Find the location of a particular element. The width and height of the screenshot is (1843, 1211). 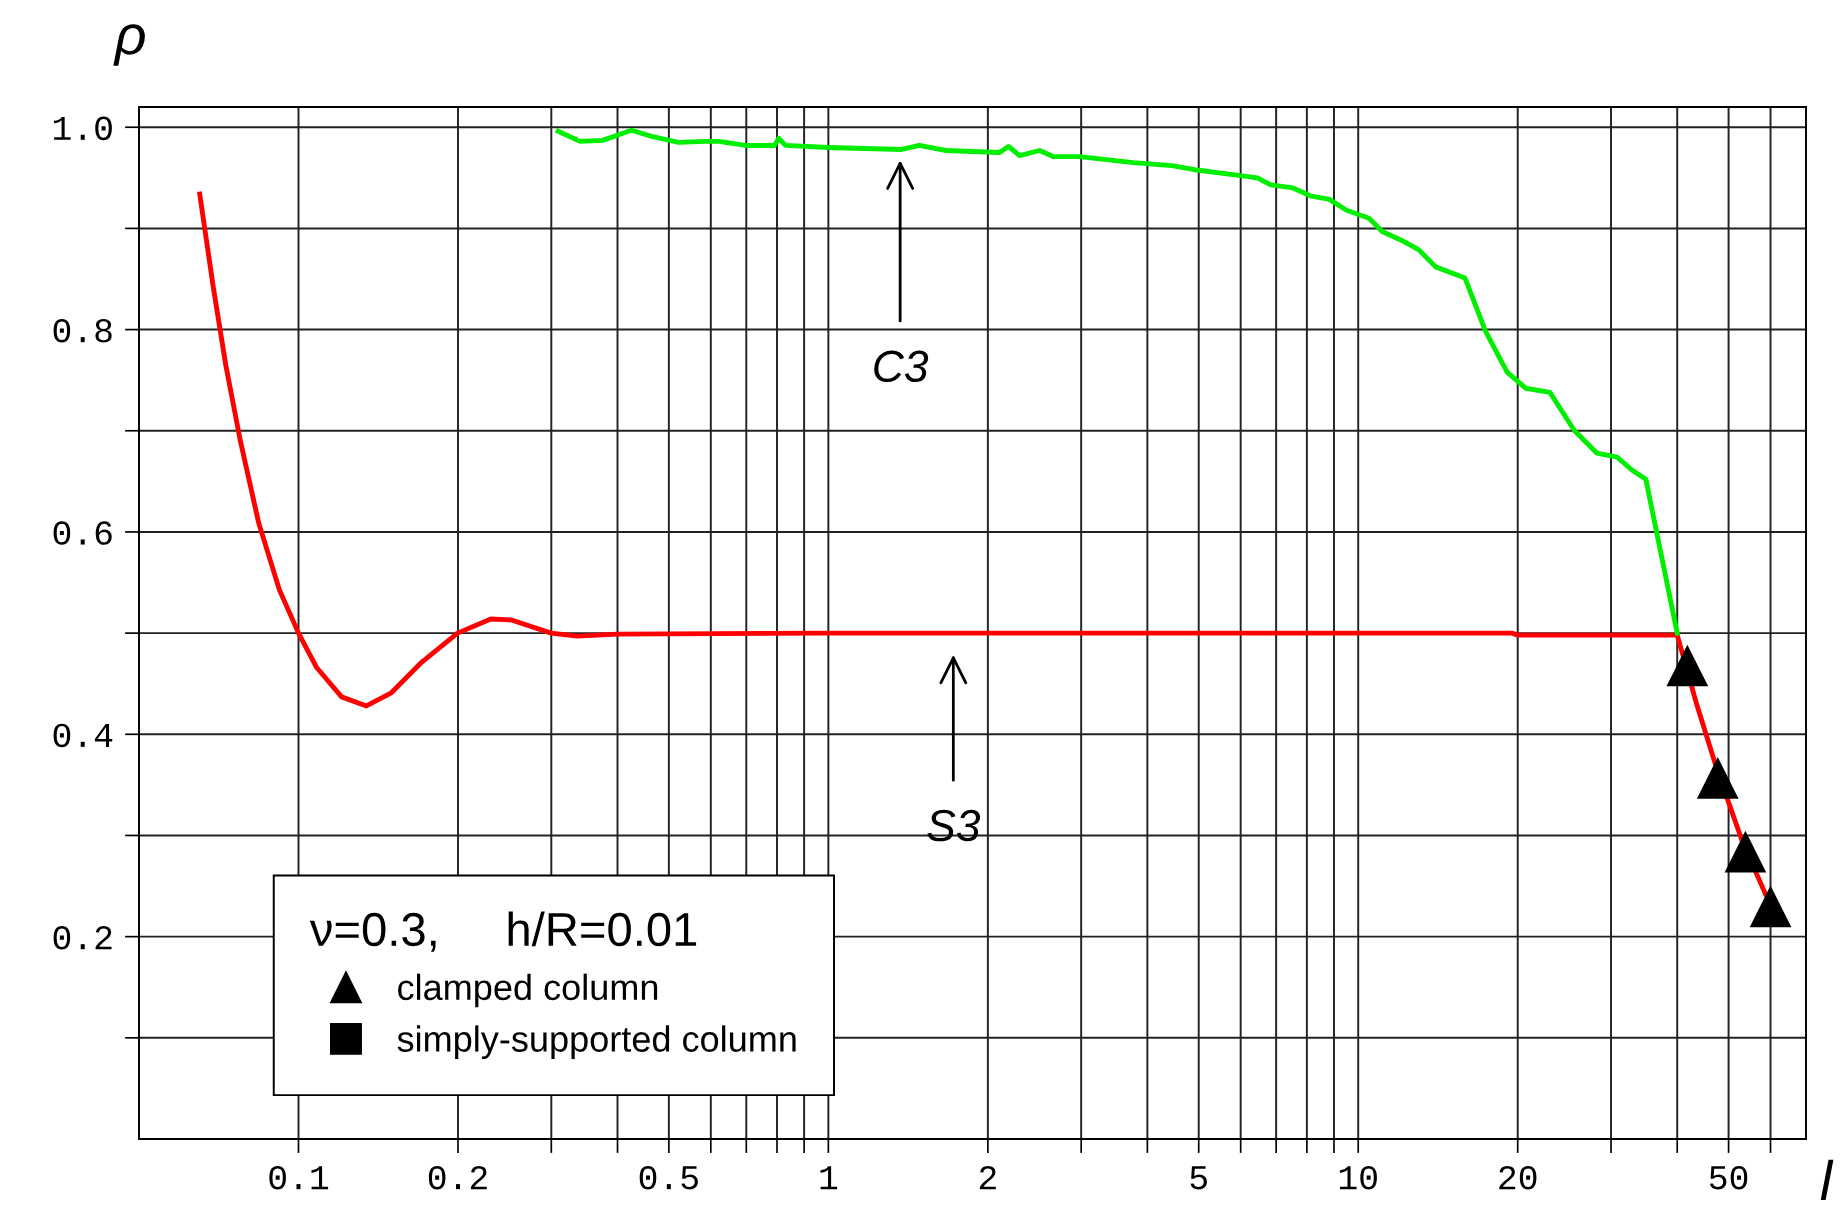

y-tick-label: 0.4 is located at coordinates (83, 735).